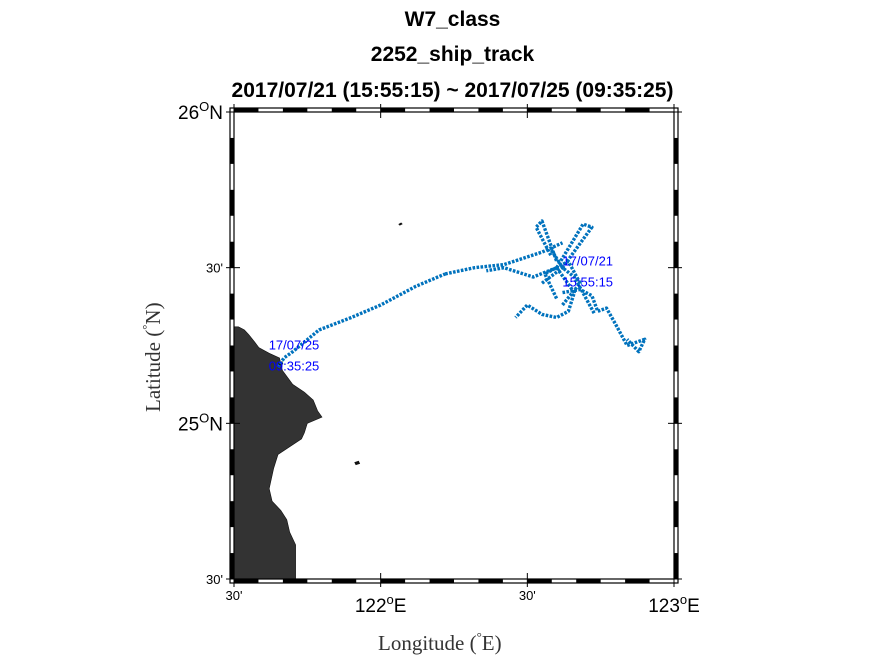 The width and height of the screenshot is (875, 656). Describe the element at coordinates (674, 604) in the screenshot. I see `x-tick-label: 123oE` at that location.